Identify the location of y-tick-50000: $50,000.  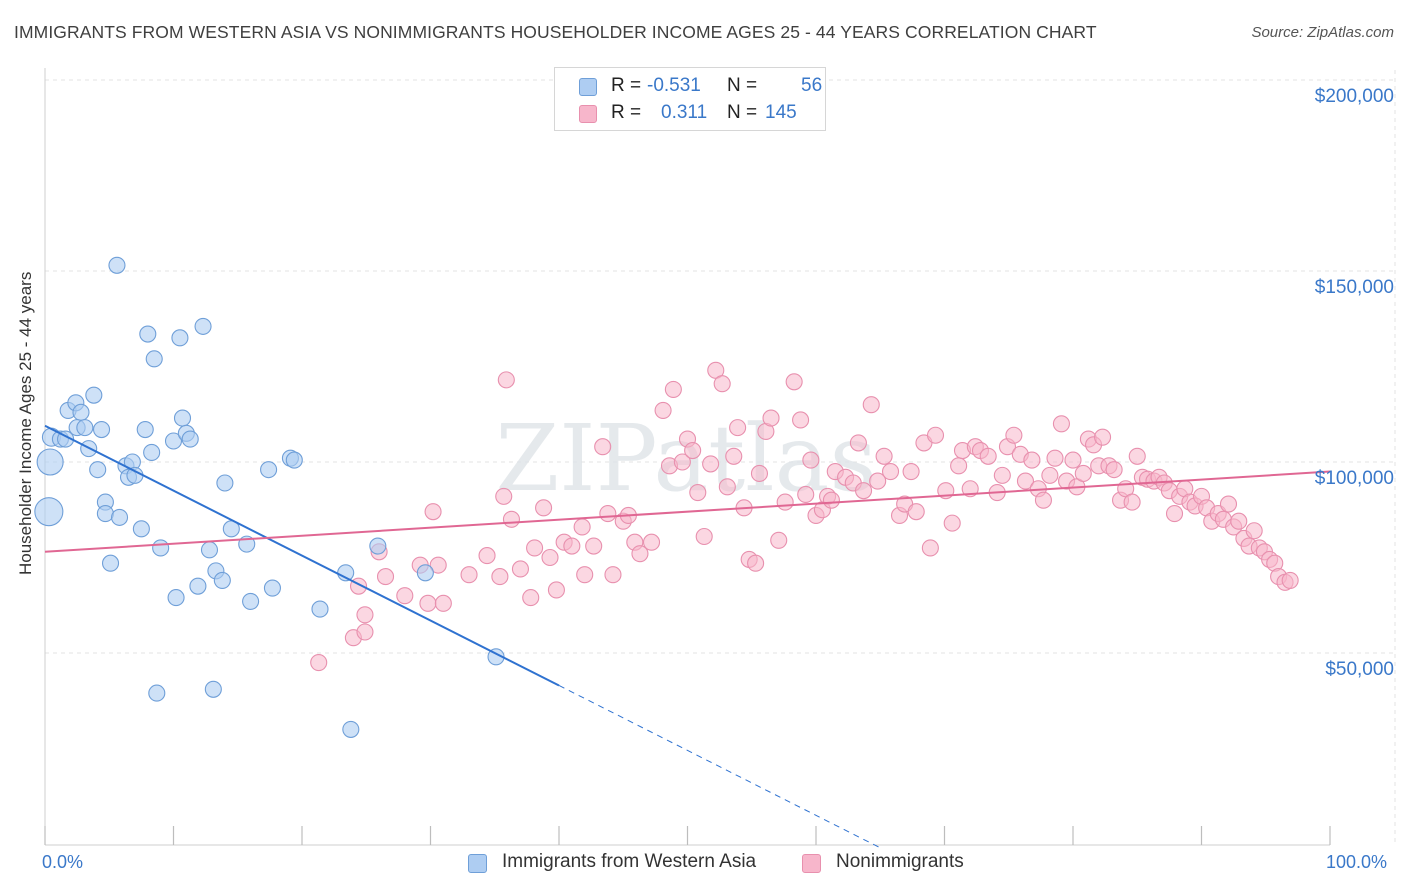
(1359, 669).